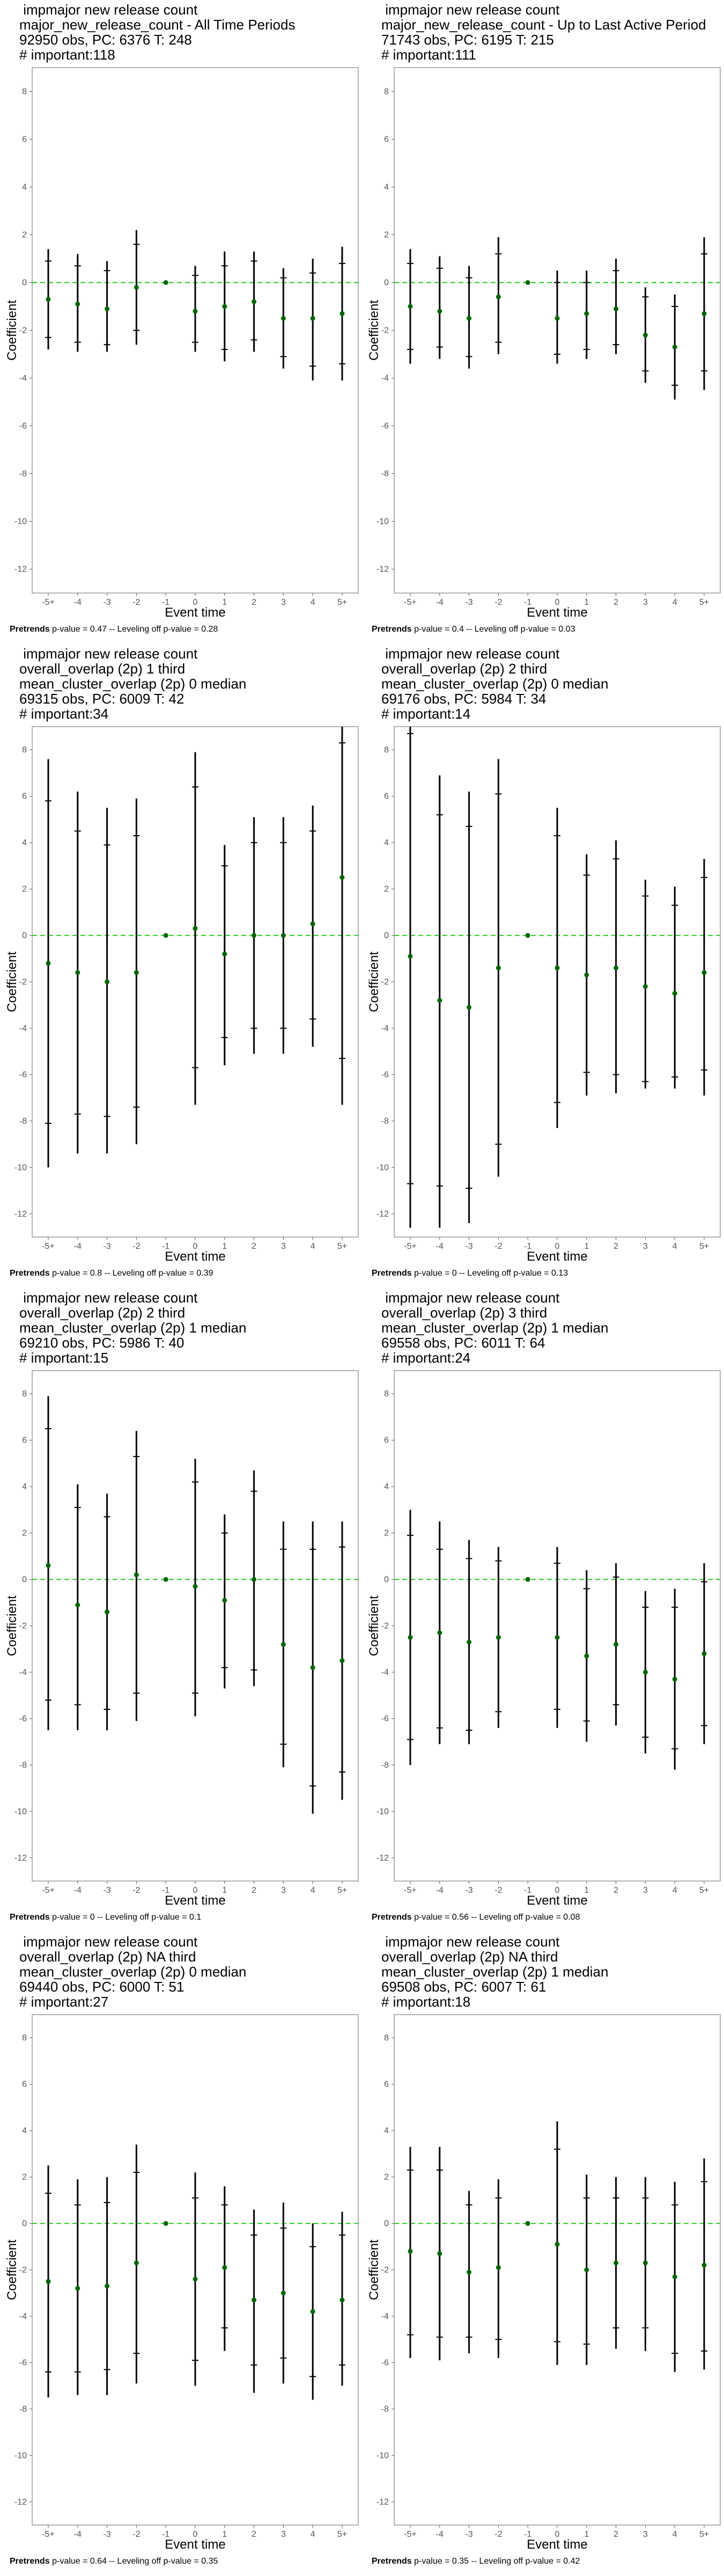 This screenshot has height=2576, width=724. I want to click on y-tick-label: -12, so click(20, 2502).